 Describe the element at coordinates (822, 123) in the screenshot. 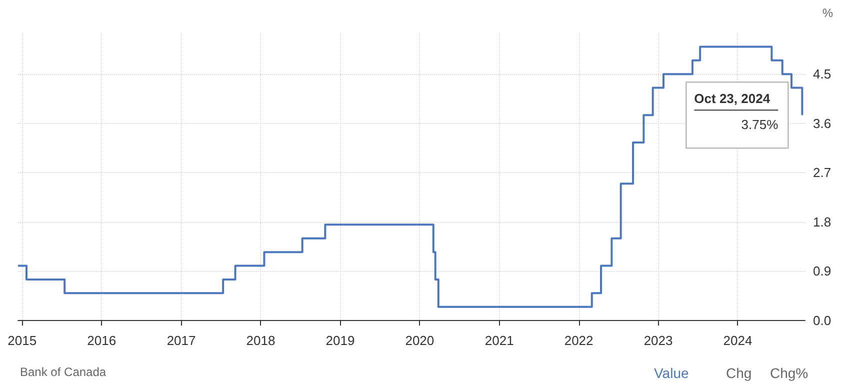

I see `y-tick-label: 3.6` at that location.